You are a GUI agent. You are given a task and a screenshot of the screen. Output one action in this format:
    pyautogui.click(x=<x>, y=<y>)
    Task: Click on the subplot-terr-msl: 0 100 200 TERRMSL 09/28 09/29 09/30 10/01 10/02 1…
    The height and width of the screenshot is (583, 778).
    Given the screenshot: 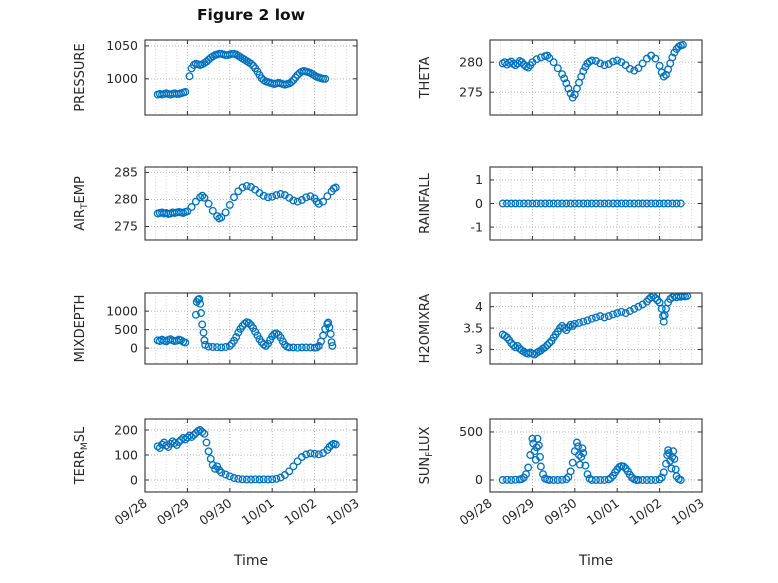 What is the action you would take?
    pyautogui.click(x=217, y=493)
    